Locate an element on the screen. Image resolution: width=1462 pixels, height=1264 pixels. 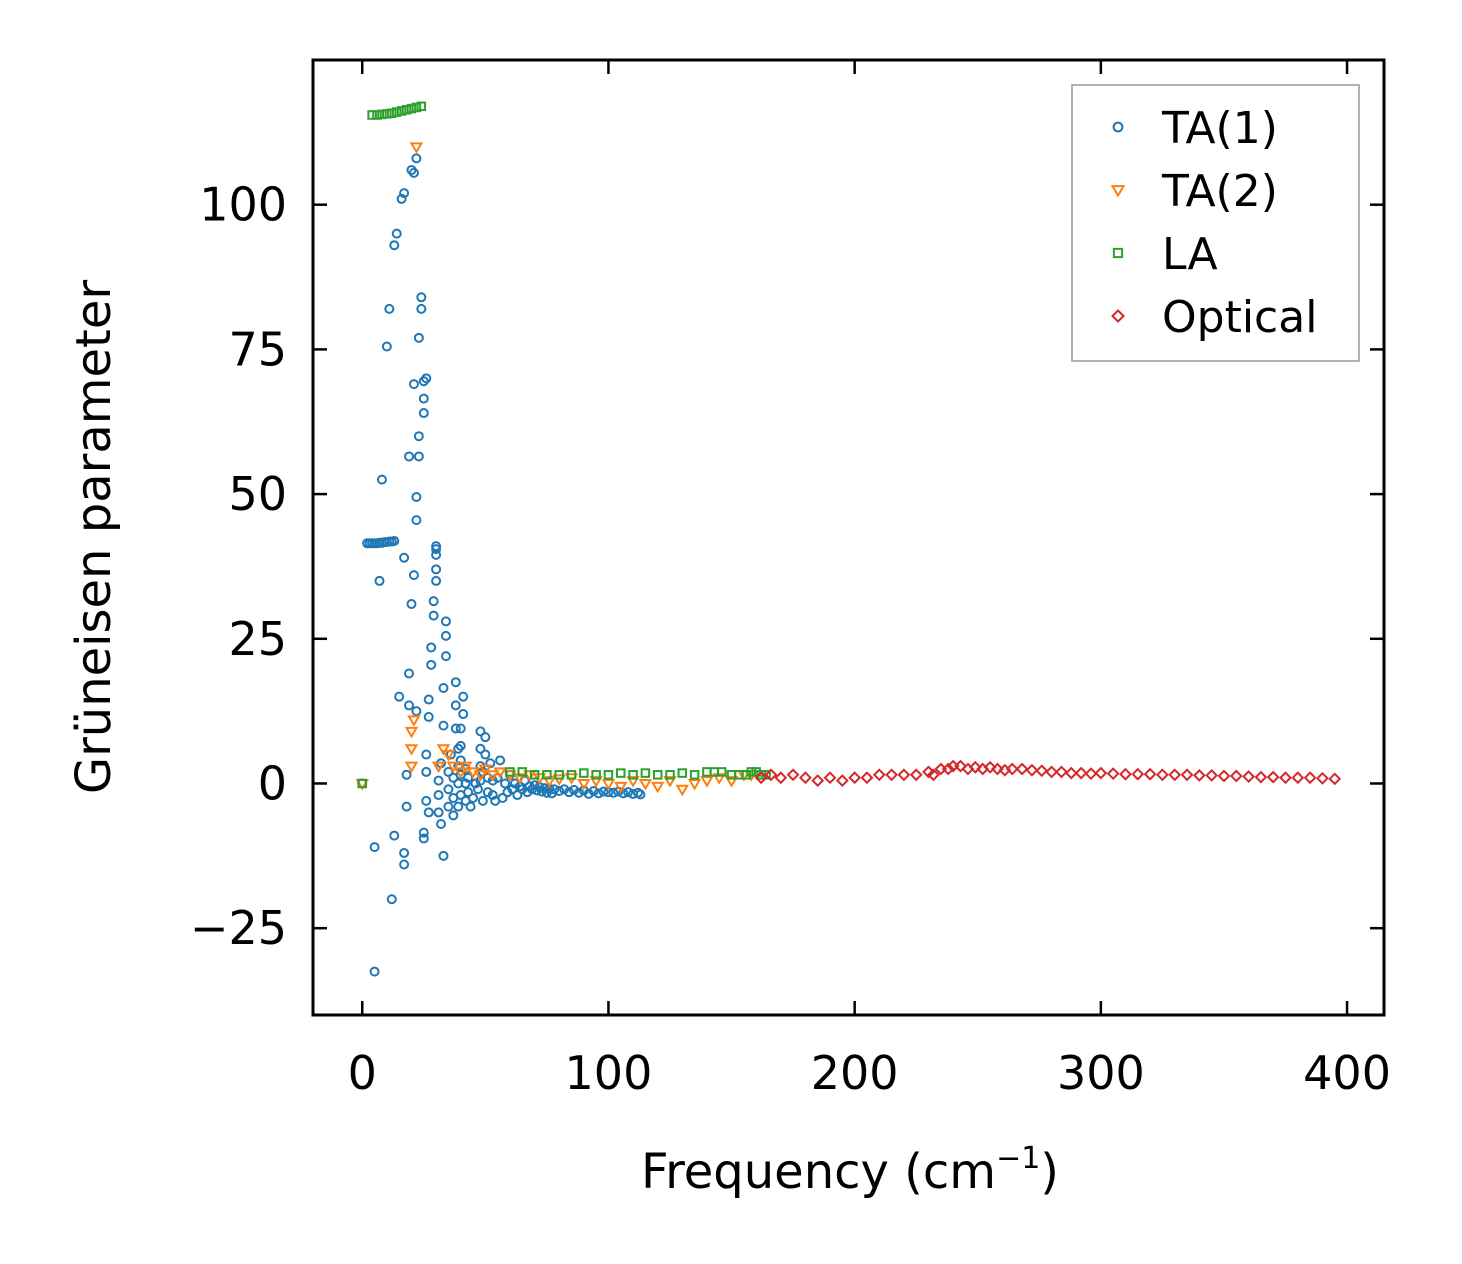
y-tick-label: 100 is located at coordinates (243, 205).